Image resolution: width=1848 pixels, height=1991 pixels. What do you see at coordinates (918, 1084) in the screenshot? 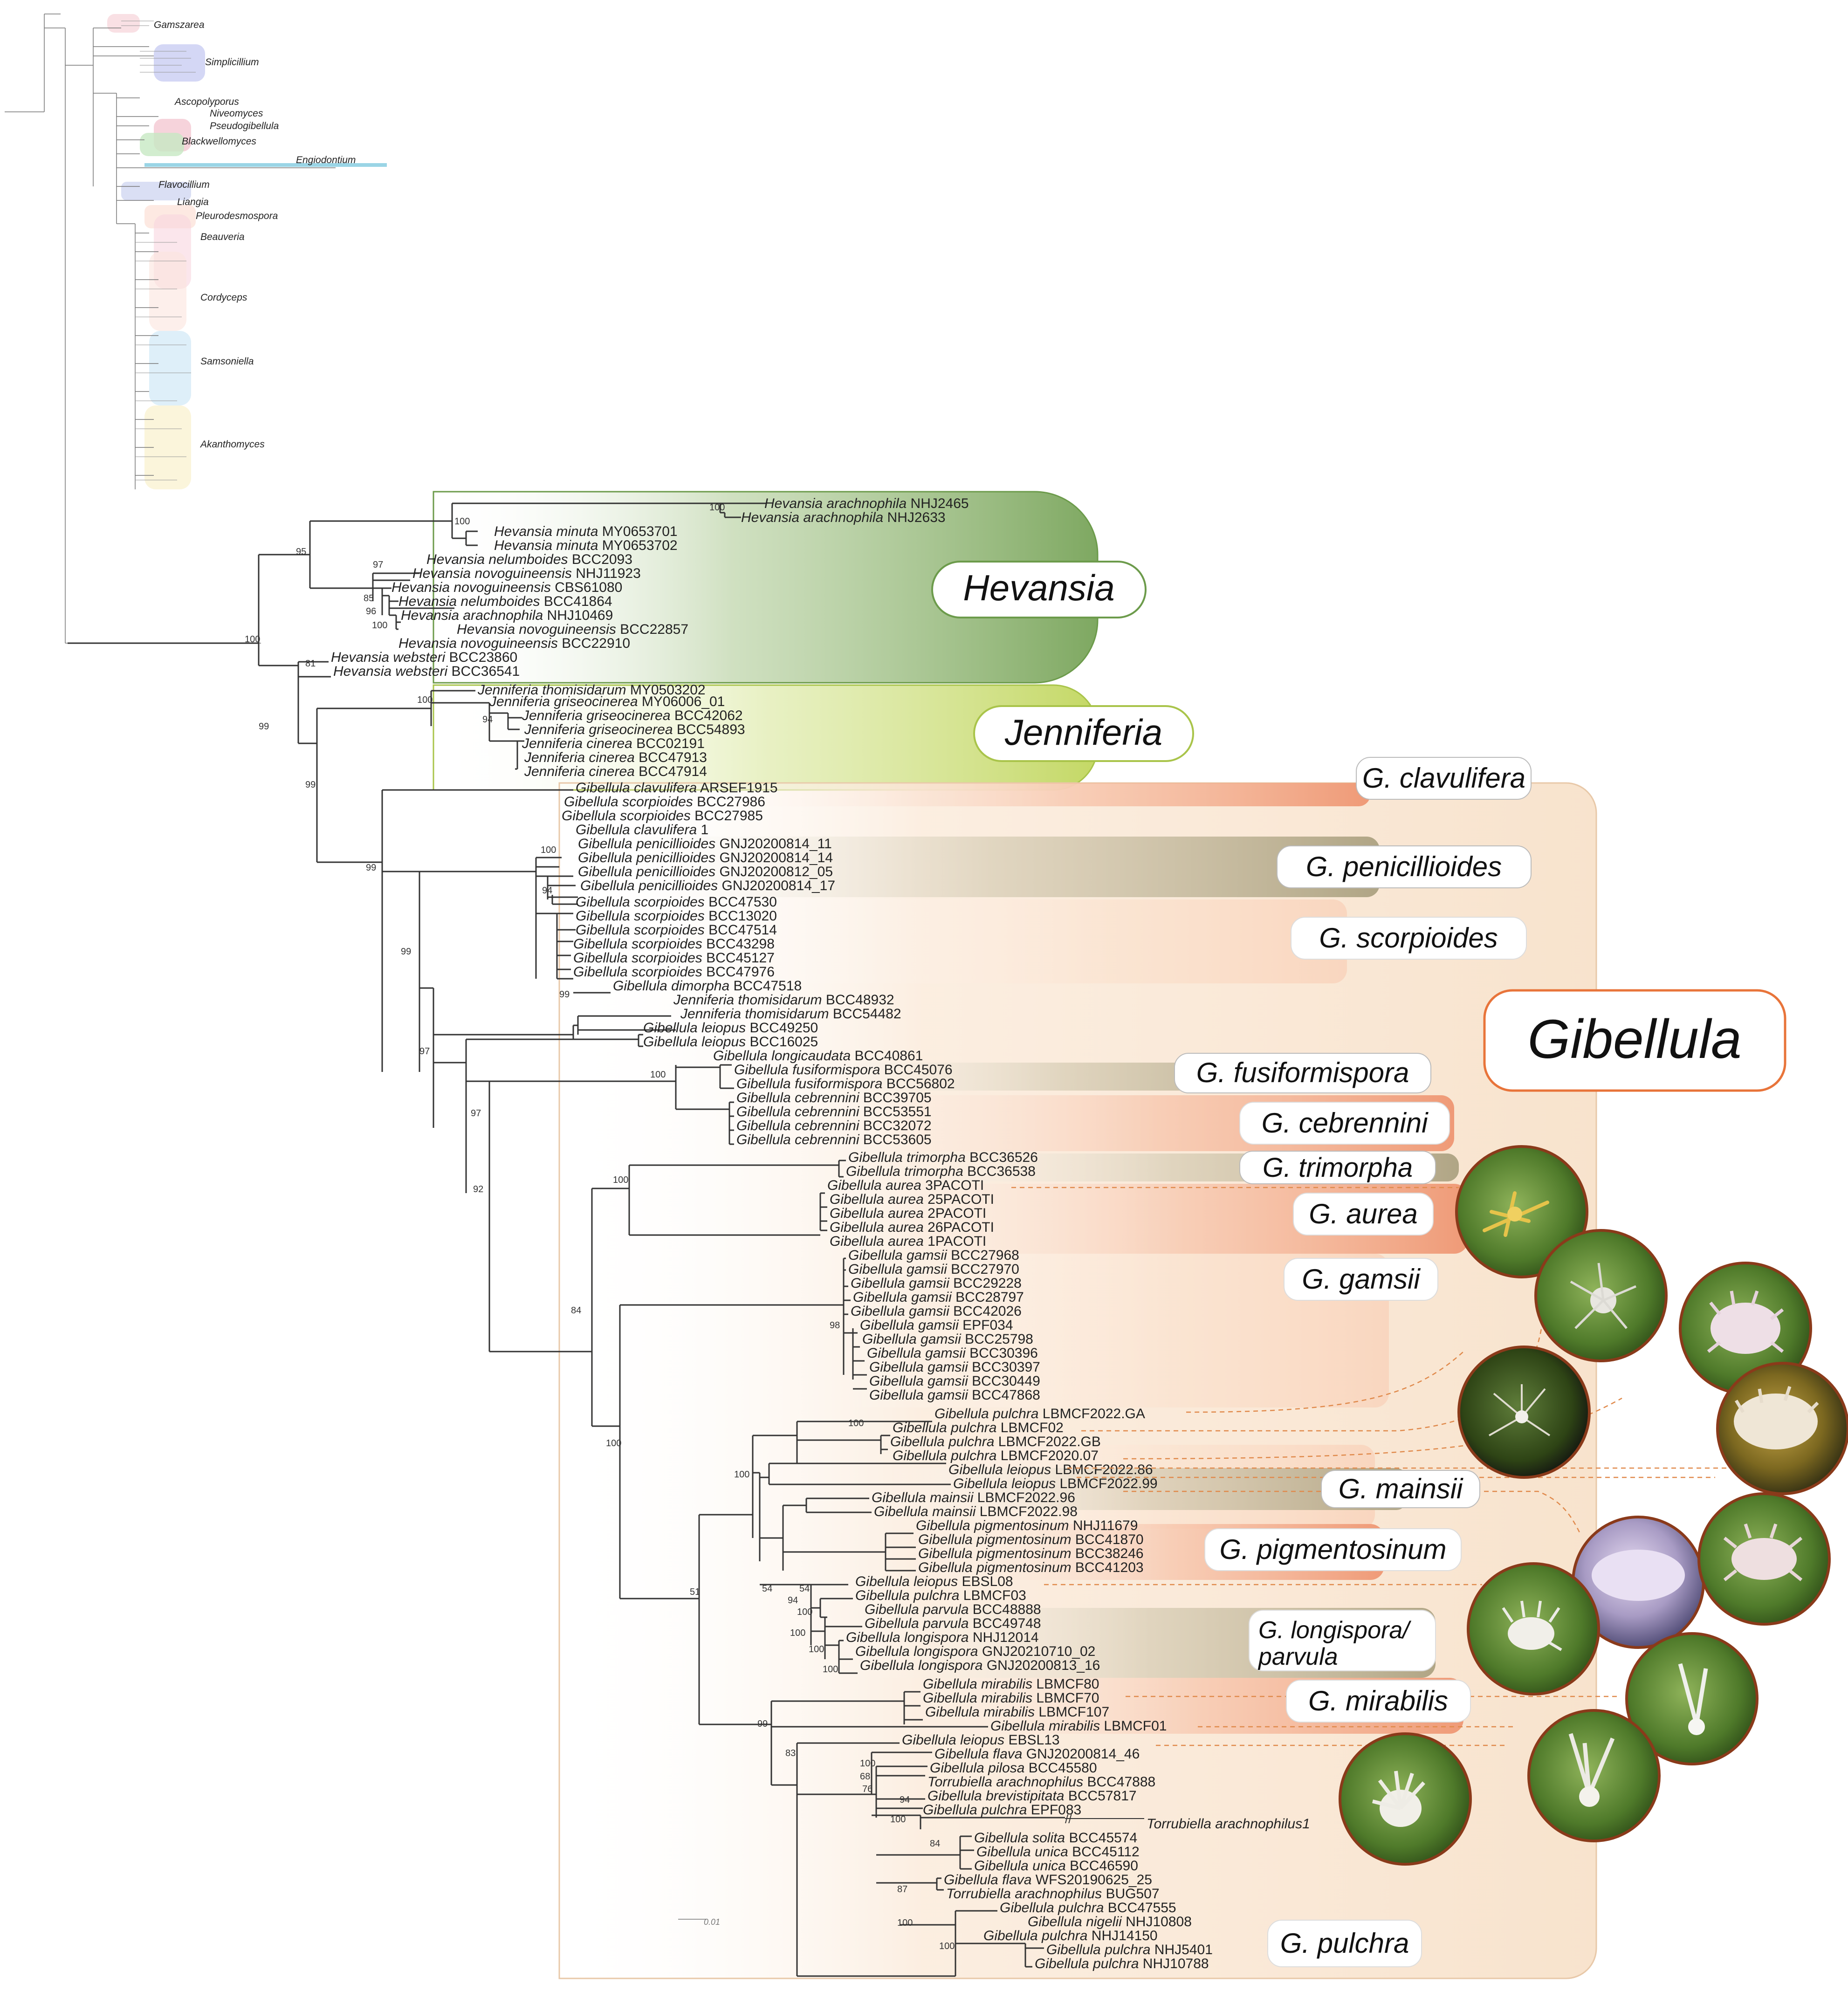
I see `tip-strain: BCC56802` at bounding box center [918, 1084].